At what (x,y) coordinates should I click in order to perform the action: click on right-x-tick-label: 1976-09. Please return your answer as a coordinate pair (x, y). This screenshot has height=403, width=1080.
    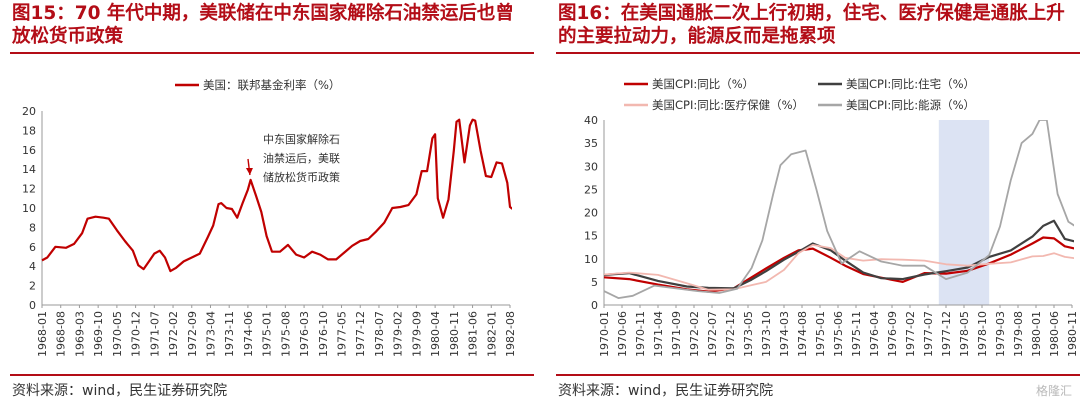
    Looking at the image, I should click on (892, 334).